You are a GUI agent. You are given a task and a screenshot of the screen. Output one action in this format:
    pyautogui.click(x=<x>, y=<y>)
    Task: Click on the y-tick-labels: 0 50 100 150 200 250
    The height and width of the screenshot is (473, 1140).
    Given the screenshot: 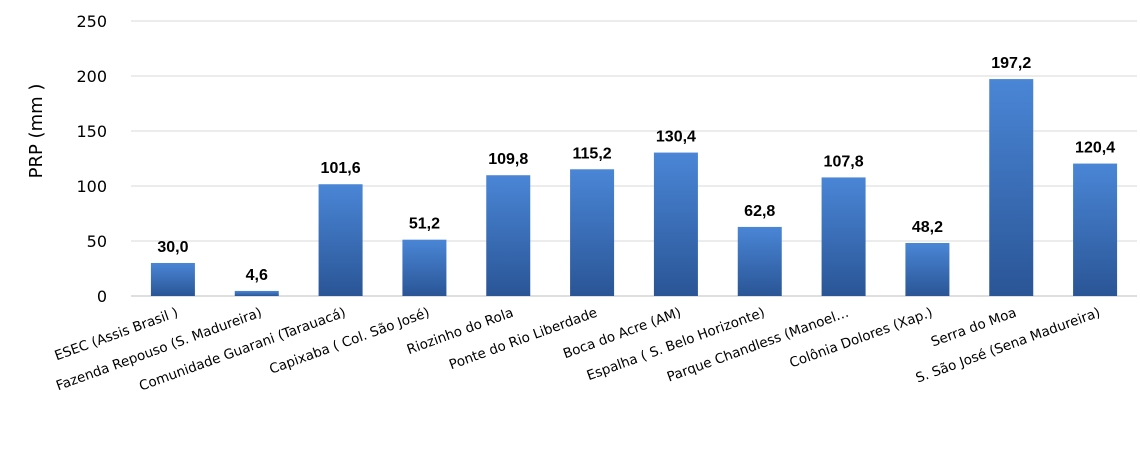 What is the action you would take?
    pyautogui.click(x=91, y=159)
    